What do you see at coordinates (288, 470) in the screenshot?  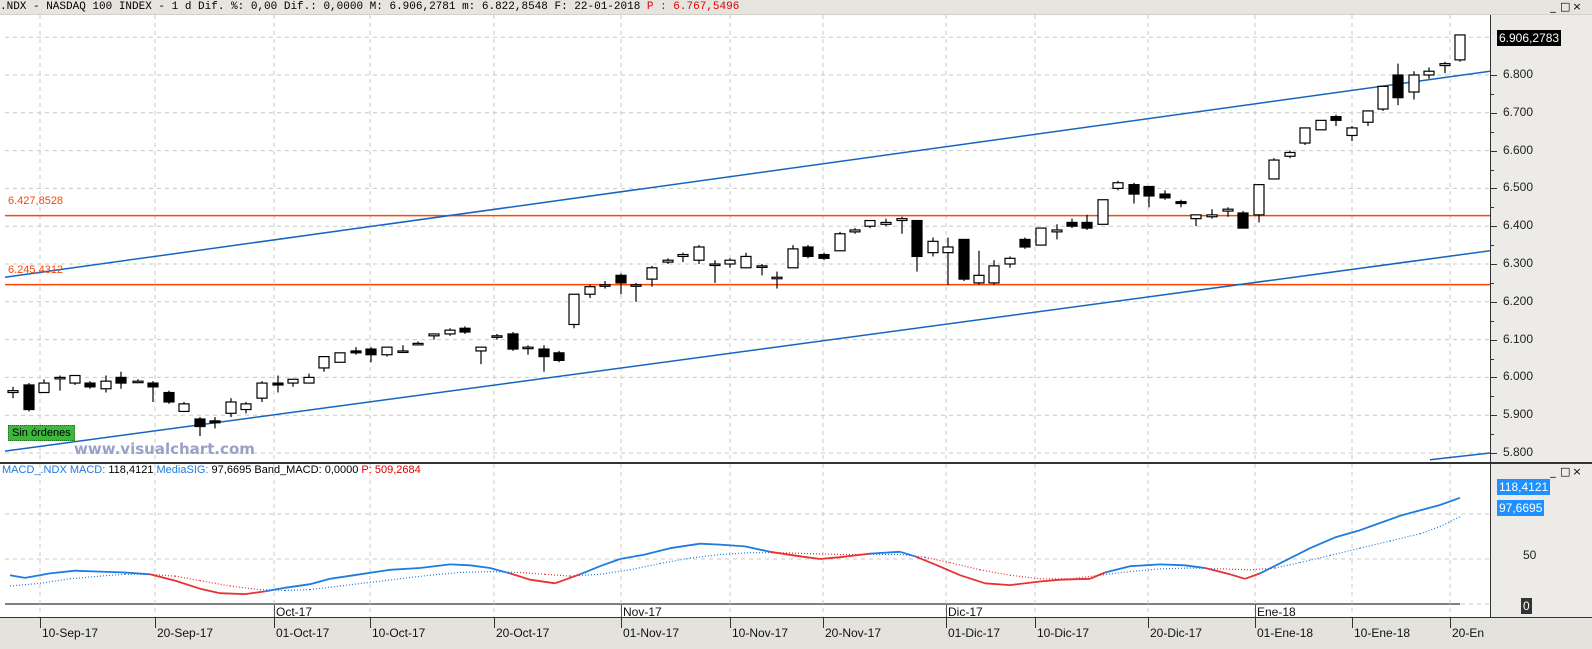 I see `macd-legend-band-label: Band_MACD:` at bounding box center [288, 470].